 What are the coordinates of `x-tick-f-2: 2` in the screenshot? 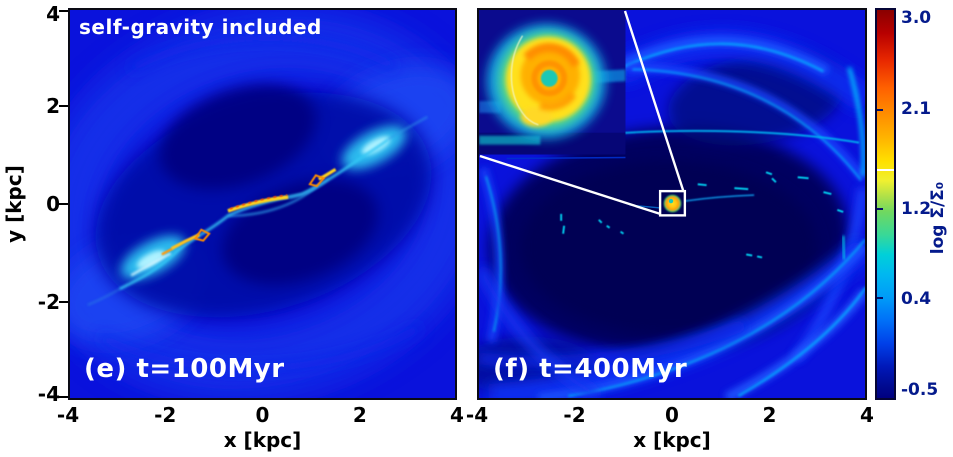 It's located at (769, 415).